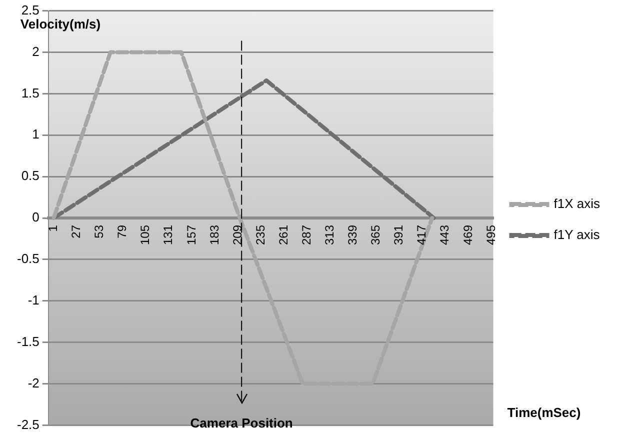  Describe the element at coordinates (577, 234) in the screenshot. I see `legend-label: f1Y axis` at that location.